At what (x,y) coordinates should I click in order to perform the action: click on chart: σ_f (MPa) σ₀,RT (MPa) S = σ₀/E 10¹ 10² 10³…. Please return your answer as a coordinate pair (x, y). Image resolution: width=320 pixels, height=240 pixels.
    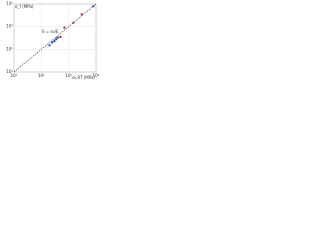
    Looking at the image, I should click on (53, 40).